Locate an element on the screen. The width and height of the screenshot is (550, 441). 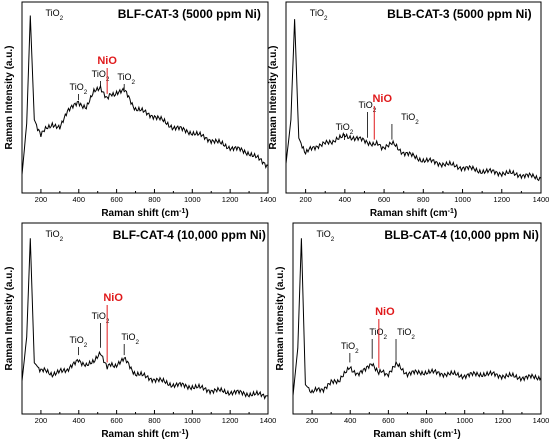
panel-3-peak-label-4: NiO is located at coordinates (113, 298).